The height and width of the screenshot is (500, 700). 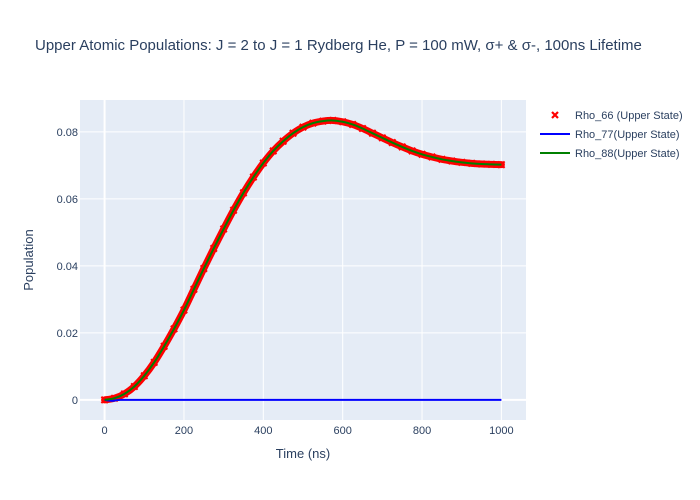 I want to click on legend-label: Rho_88(Upper State), so click(x=627, y=154).